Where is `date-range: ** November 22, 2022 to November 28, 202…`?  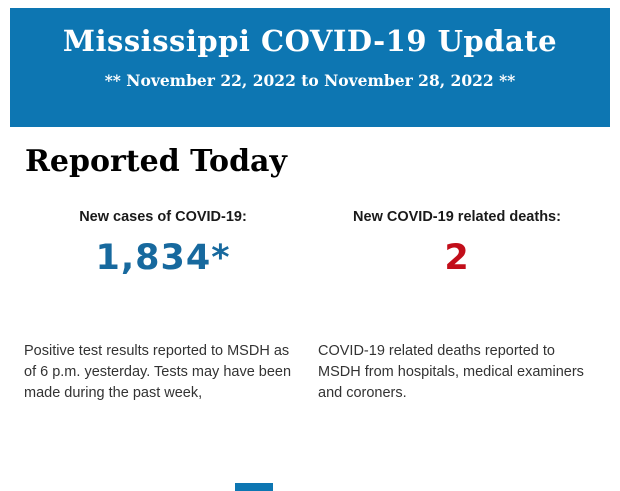 date-range: ** November 22, 2022 to November 28, 202… is located at coordinates (310, 80).